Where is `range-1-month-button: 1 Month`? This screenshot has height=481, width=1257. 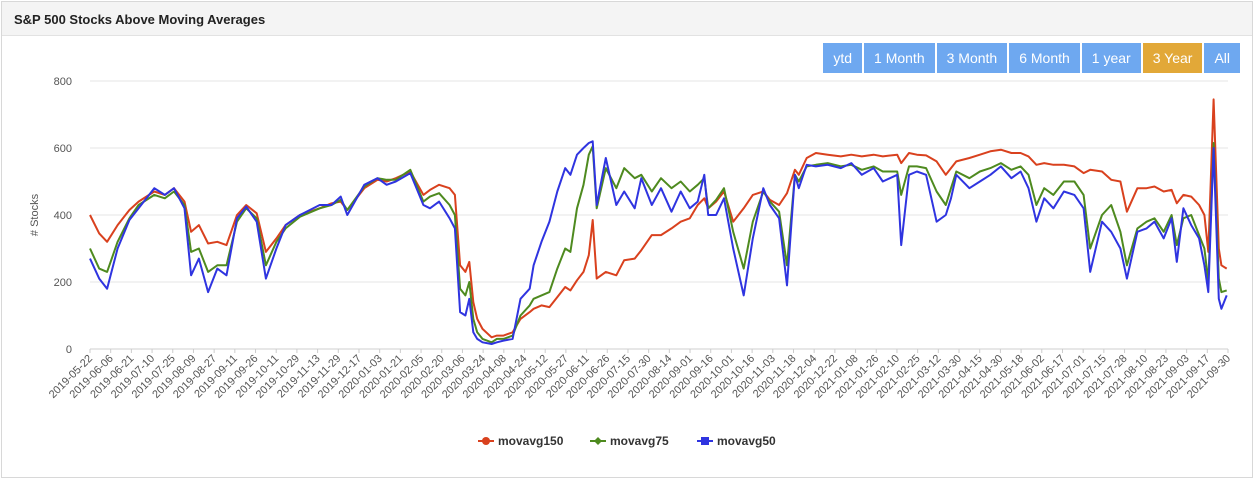 range-1-month-button: 1 Month is located at coordinates (899, 58).